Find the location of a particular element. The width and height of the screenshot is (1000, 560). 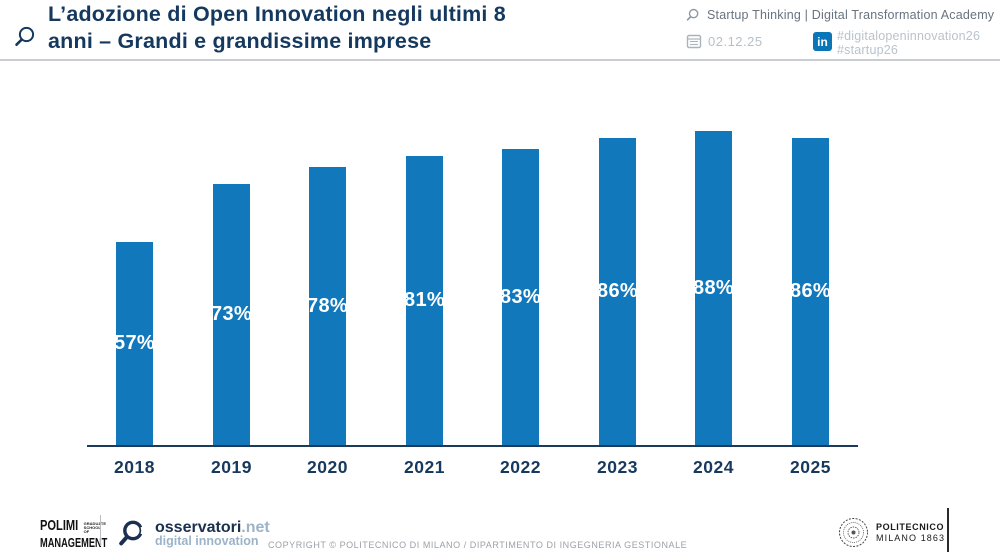

bar-2023: 86% is located at coordinates (617, 291).